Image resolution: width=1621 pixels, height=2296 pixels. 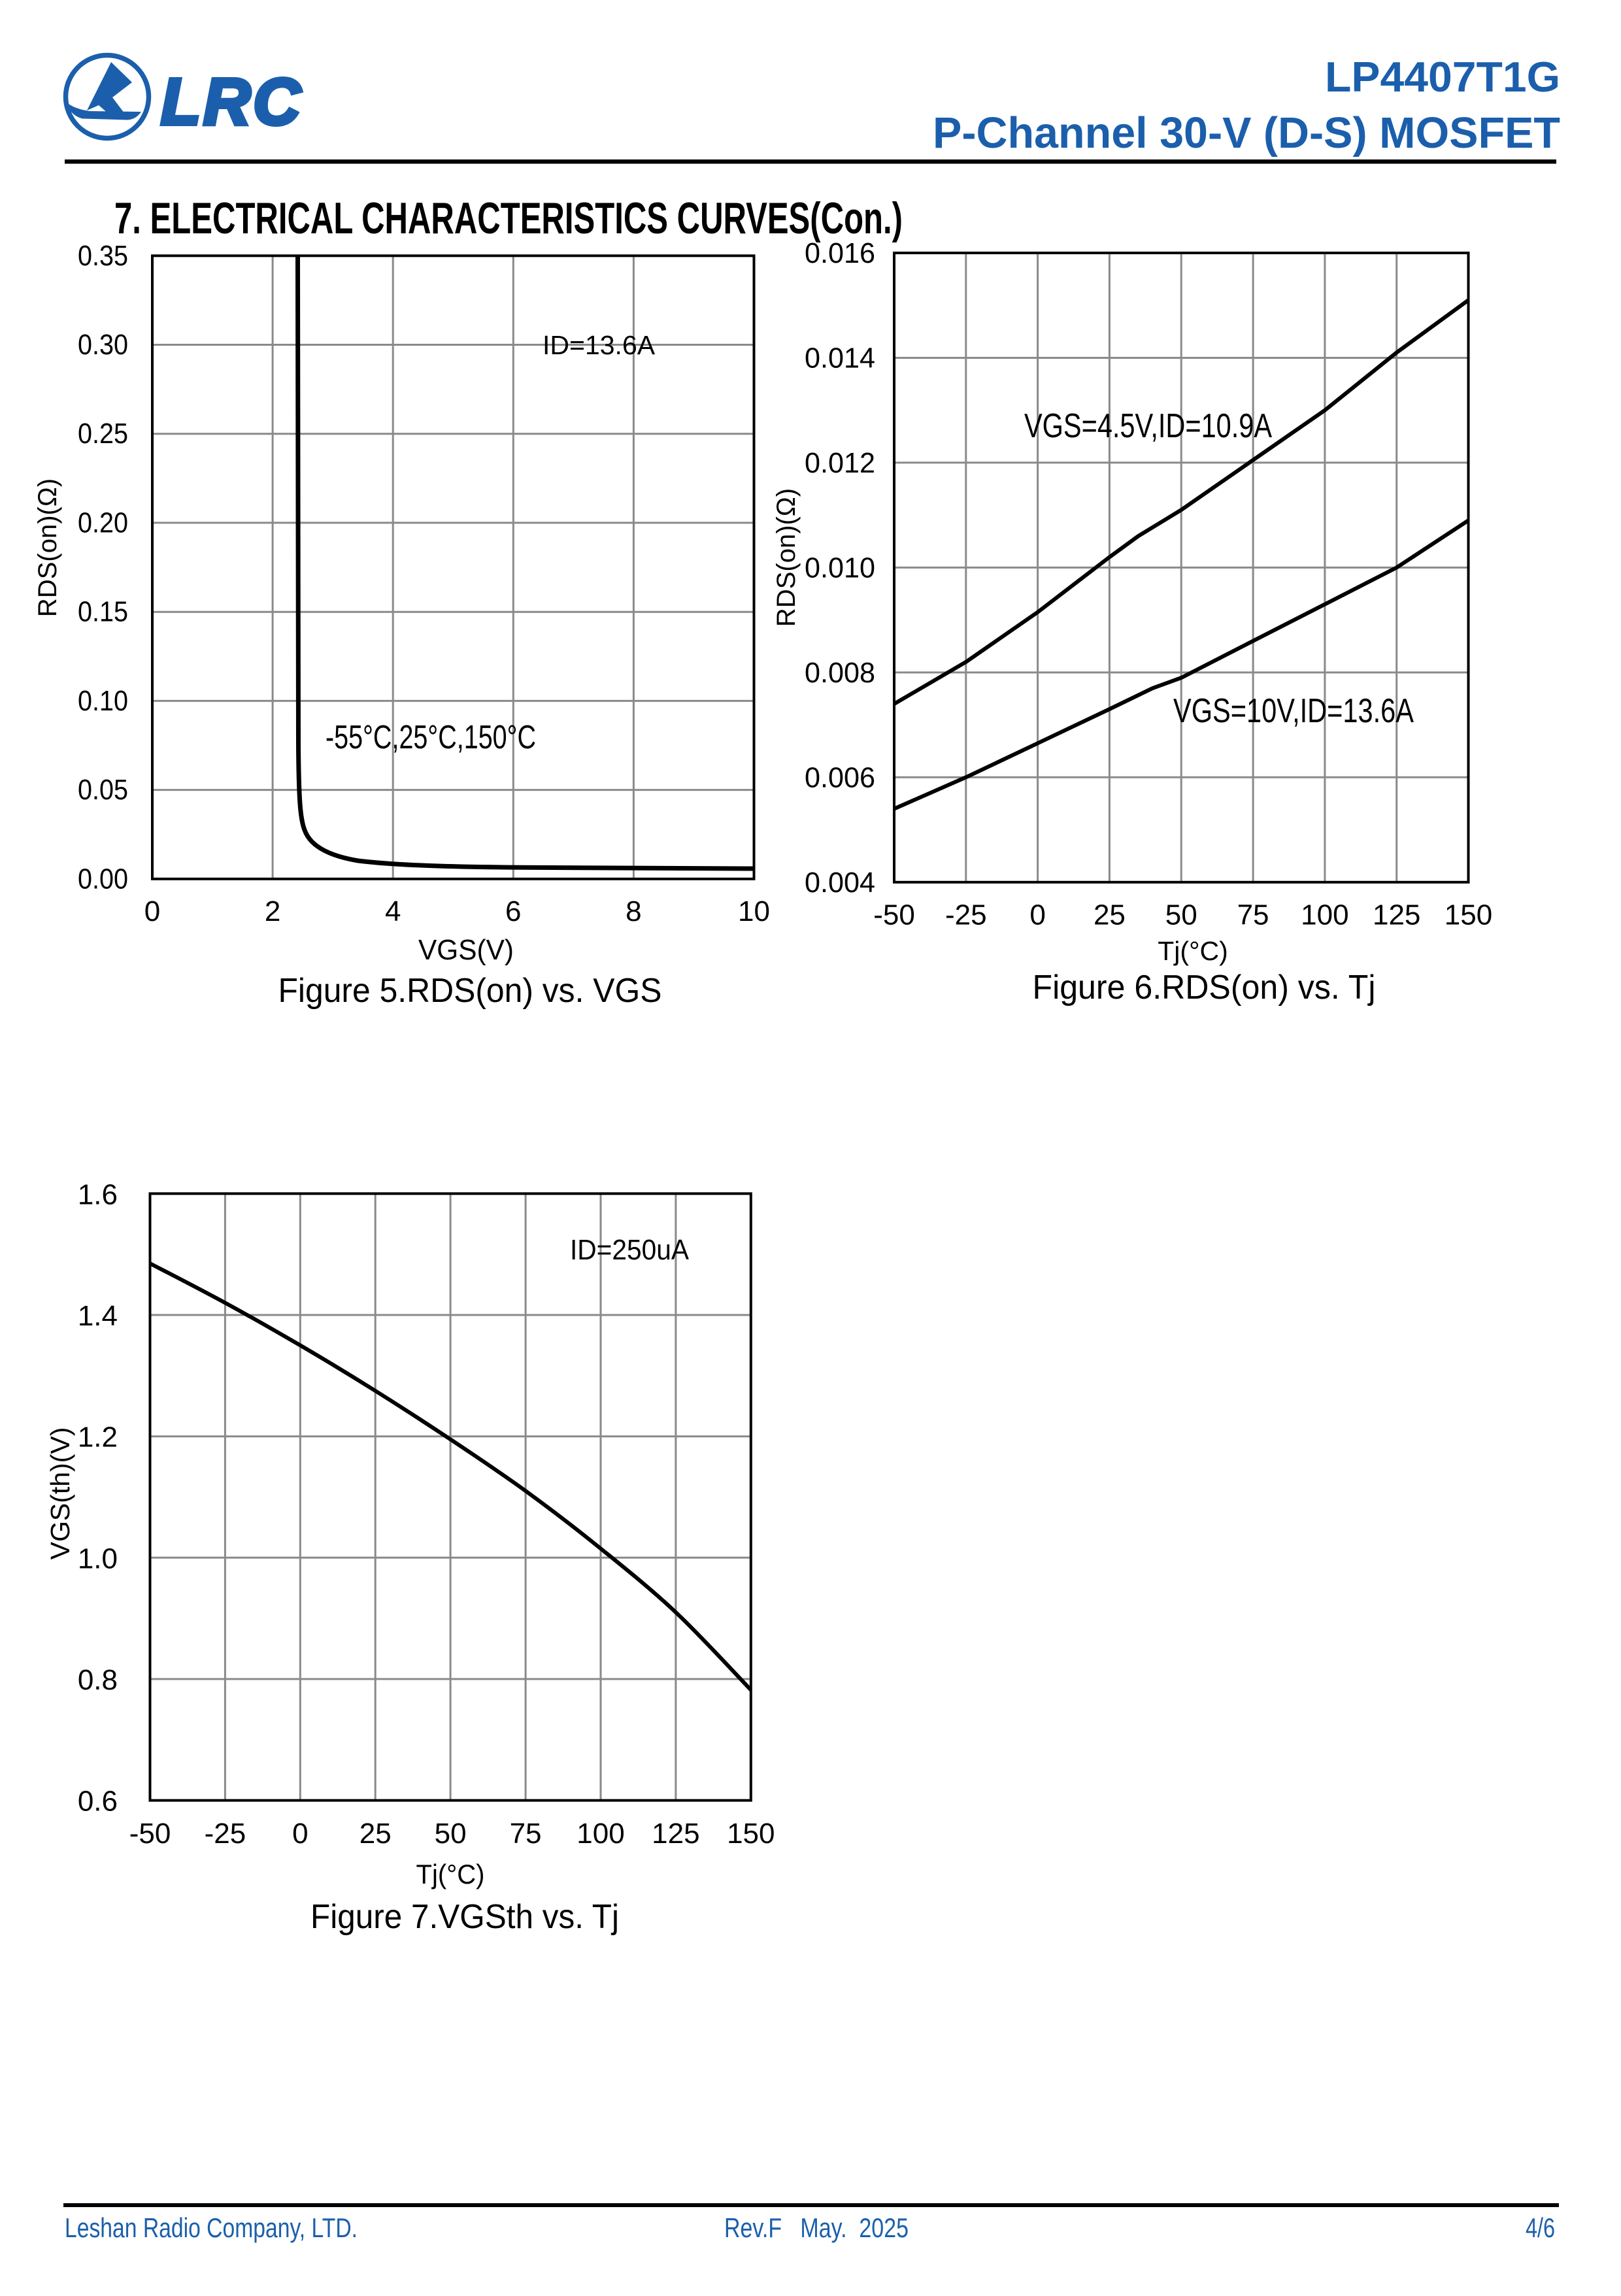 I want to click on svg-text: Rev.F May. 2025, so click(x=817, y=2227).